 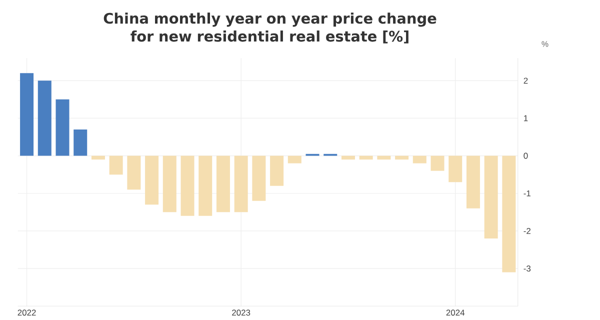 What do you see at coordinates (241, 313) in the screenshot?
I see `x-tick-label: 2023` at bounding box center [241, 313].